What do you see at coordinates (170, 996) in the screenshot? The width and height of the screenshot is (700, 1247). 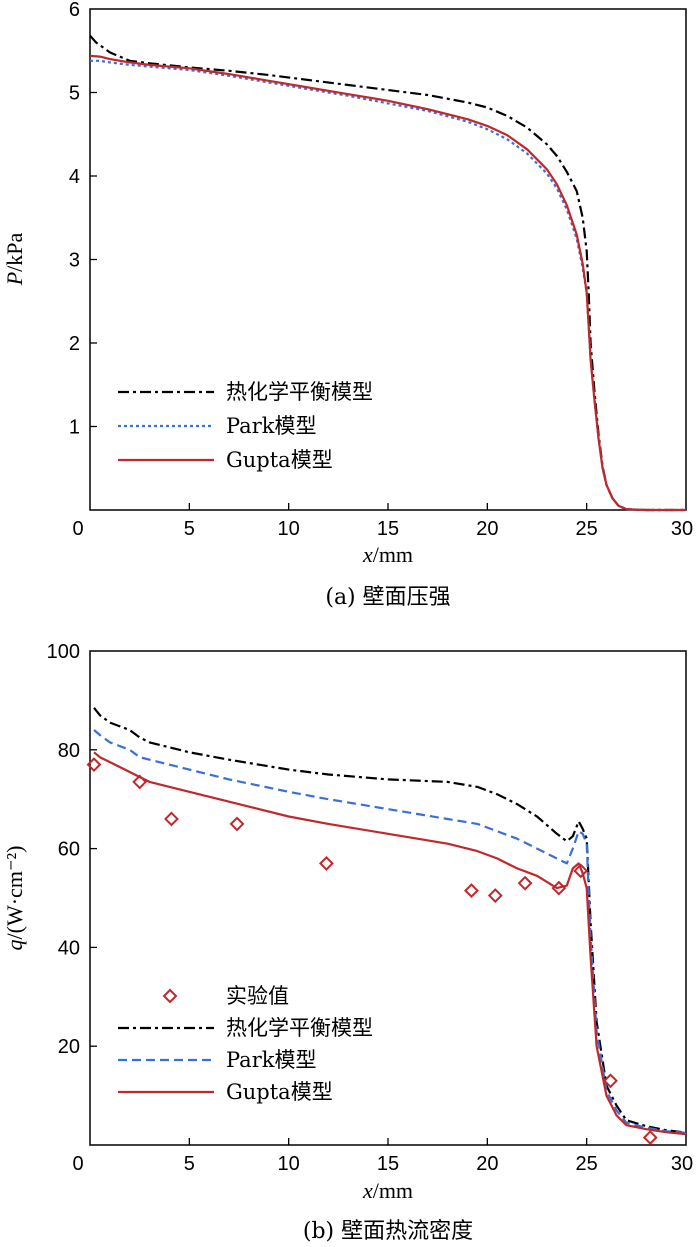 I see `legend-marker` at bounding box center [170, 996].